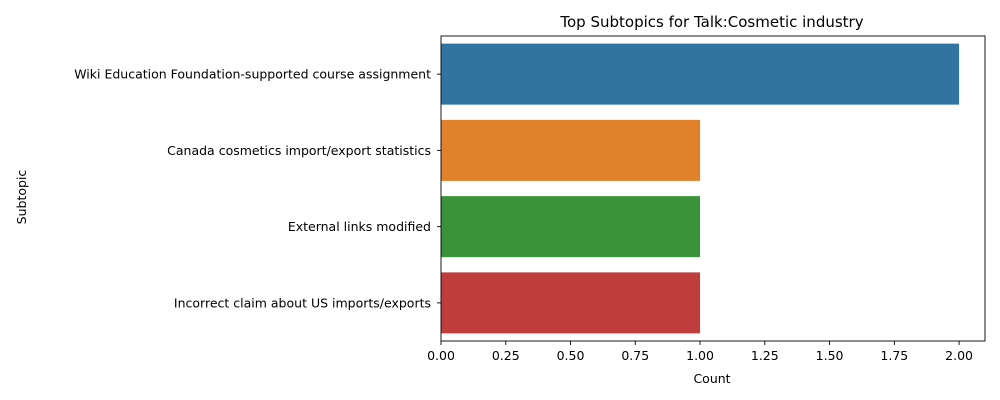  What do you see at coordinates (302, 302) in the screenshot?
I see `y-tick-label: Incorrect claim about US imports/exports` at bounding box center [302, 302].